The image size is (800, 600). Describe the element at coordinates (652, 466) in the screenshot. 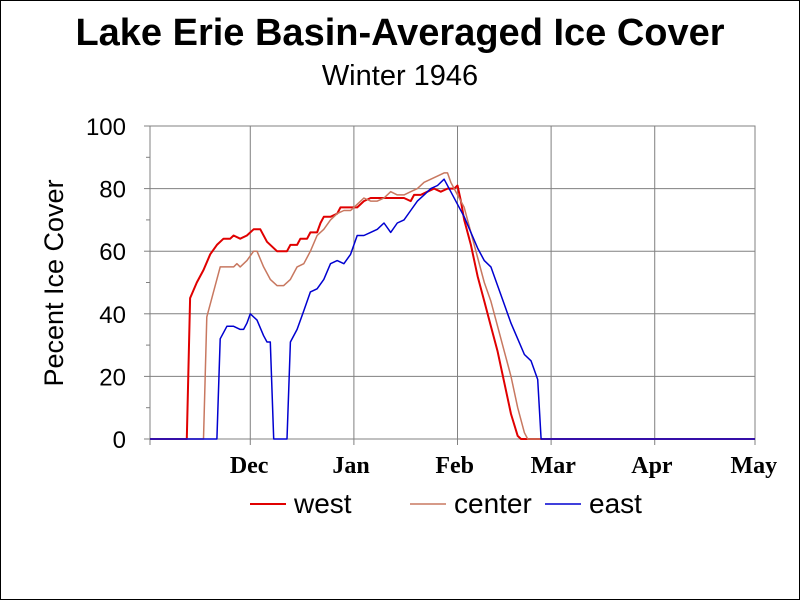

I see `x-tick-label: Apr` at that location.